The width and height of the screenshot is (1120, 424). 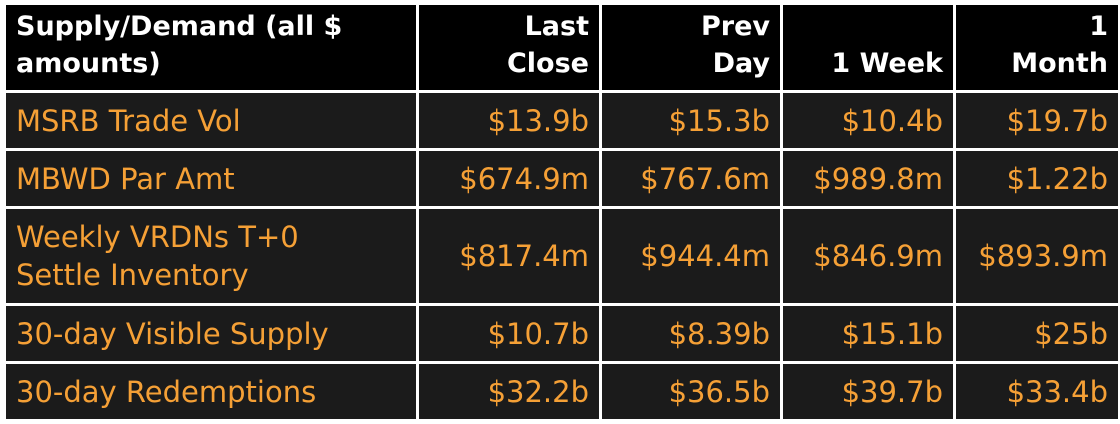 I want to click on header-label-cell: Supply/Demand (all $ amounts), so click(x=211, y=47).